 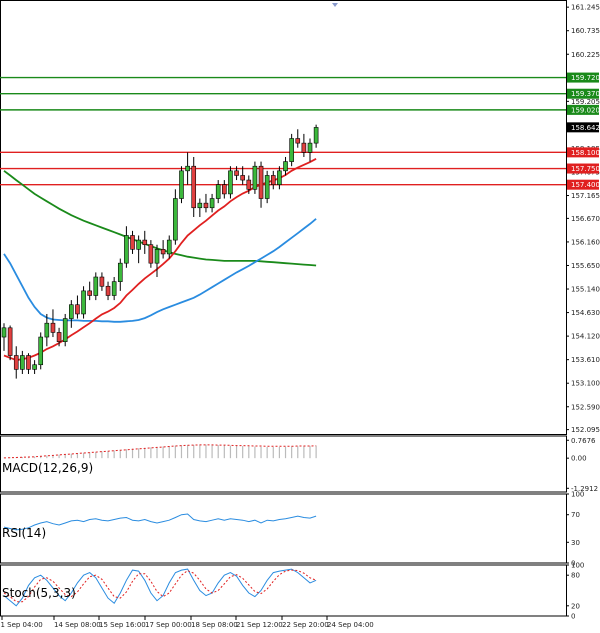 I want to click on rsi-line, so click(x=160, y=522).